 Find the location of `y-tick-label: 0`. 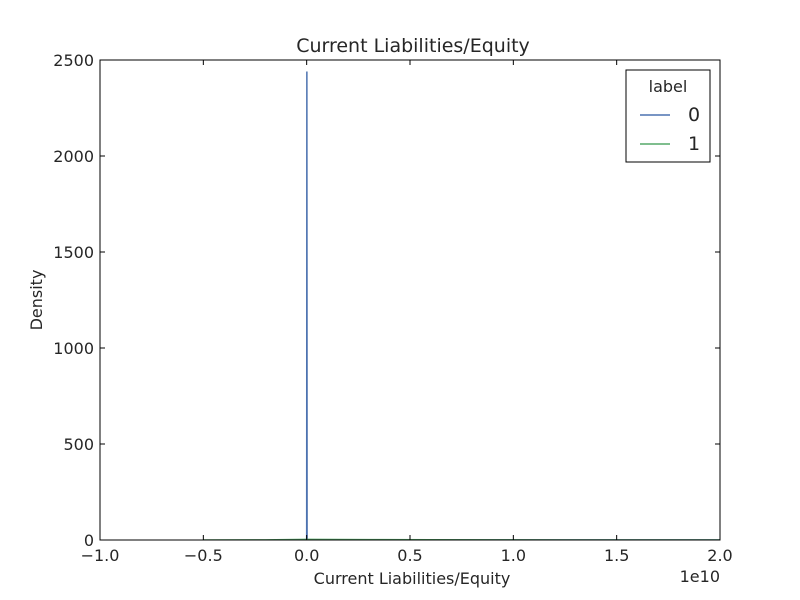

y-tick-label: 0 is located at coordinates (89, 540).